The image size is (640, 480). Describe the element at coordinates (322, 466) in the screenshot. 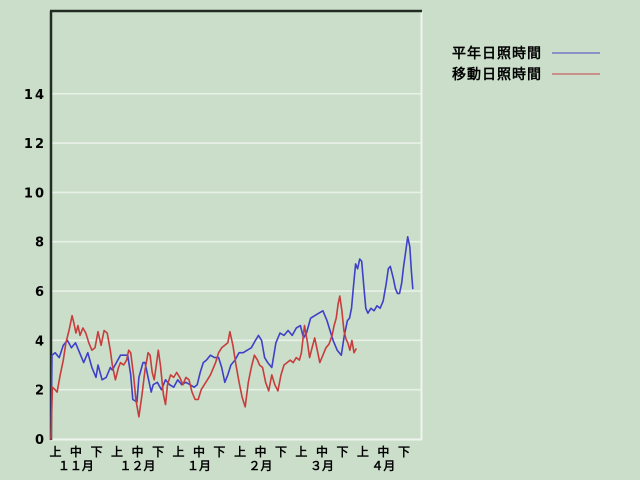

I see `x-axis-month-label: ３月` at that location.